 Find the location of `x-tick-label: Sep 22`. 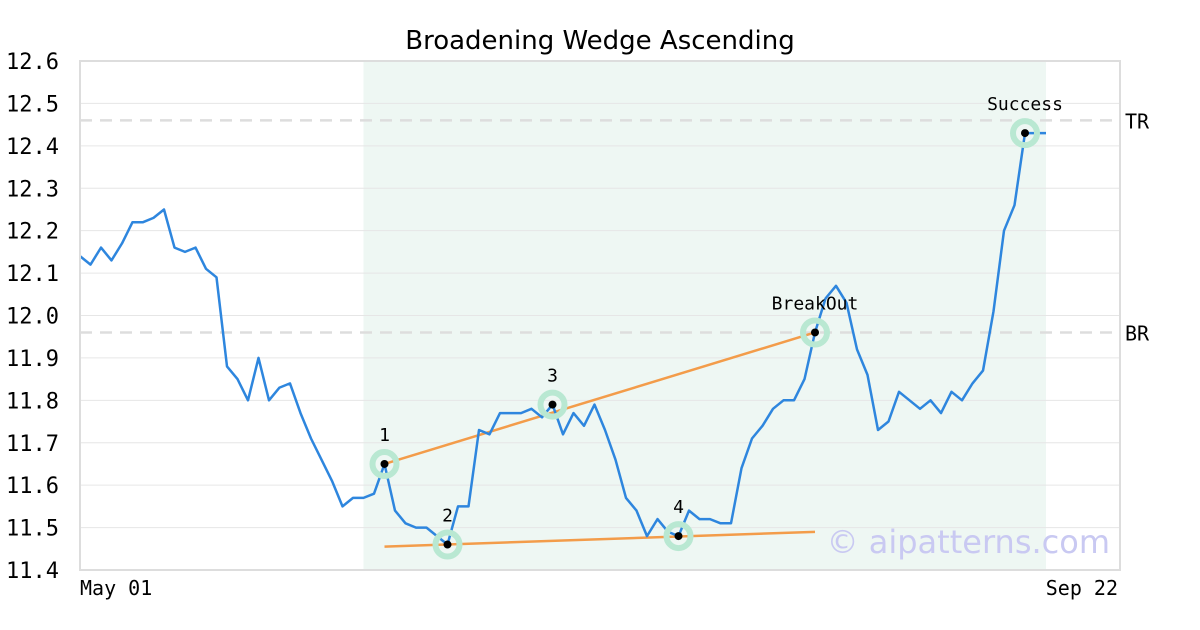

x-tick-label: Sep 22 is located at coordinates (1082, 588).